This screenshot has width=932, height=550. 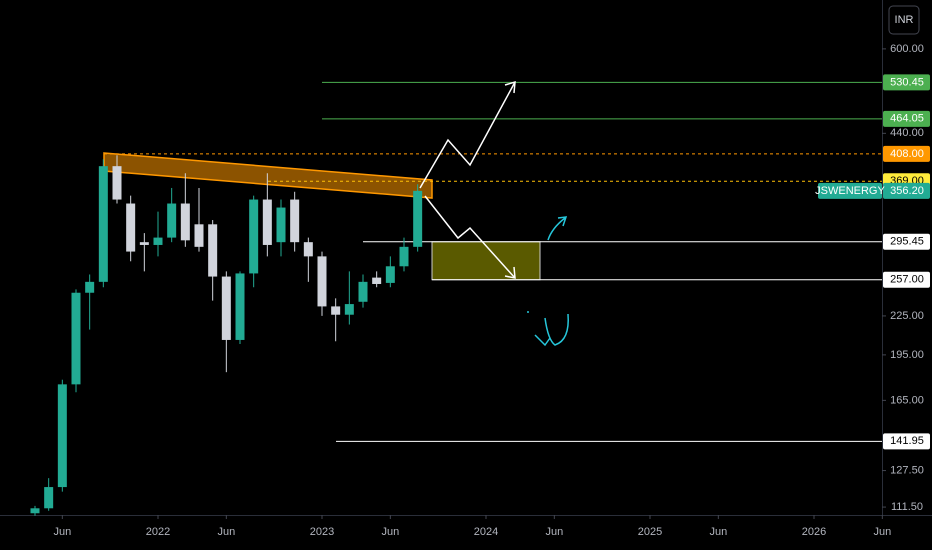 What do you see at coordinates (486, 261) in the screenshot?
I see `zone-box` at bounding box center [486, 261].